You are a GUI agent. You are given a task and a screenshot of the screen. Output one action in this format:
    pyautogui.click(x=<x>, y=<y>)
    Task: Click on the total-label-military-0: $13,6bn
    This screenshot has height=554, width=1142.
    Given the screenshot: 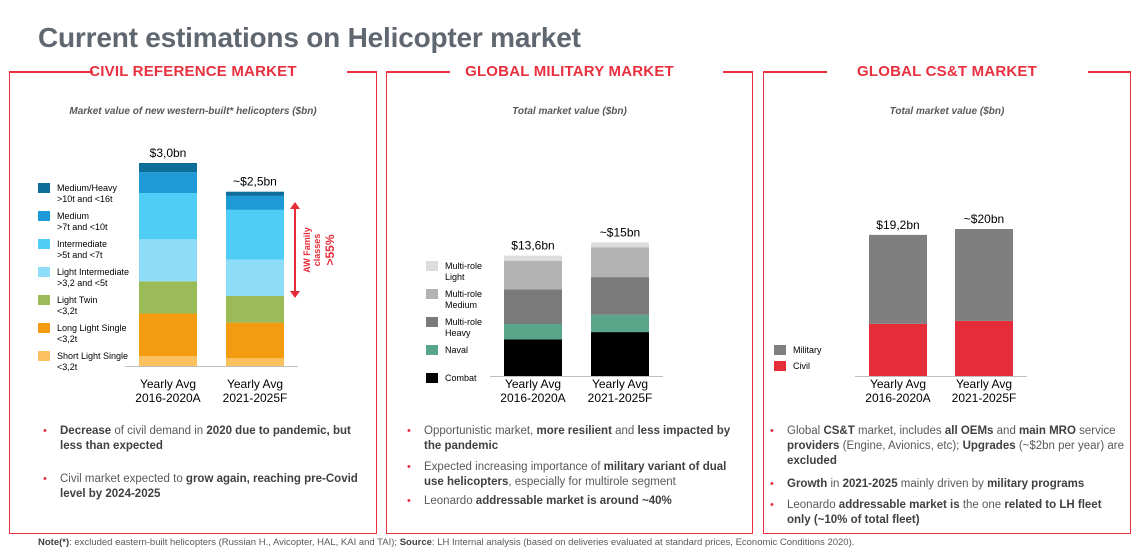 What is the action you would take?
    pyautogui.click(x=532, y=246)
    